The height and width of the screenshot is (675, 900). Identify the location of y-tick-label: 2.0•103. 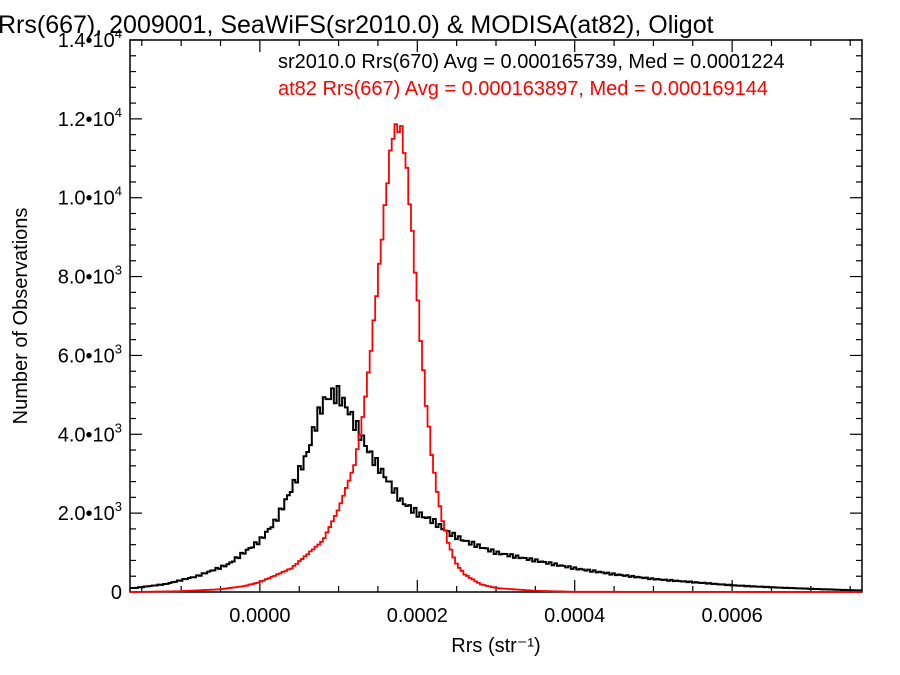
(90, 512).